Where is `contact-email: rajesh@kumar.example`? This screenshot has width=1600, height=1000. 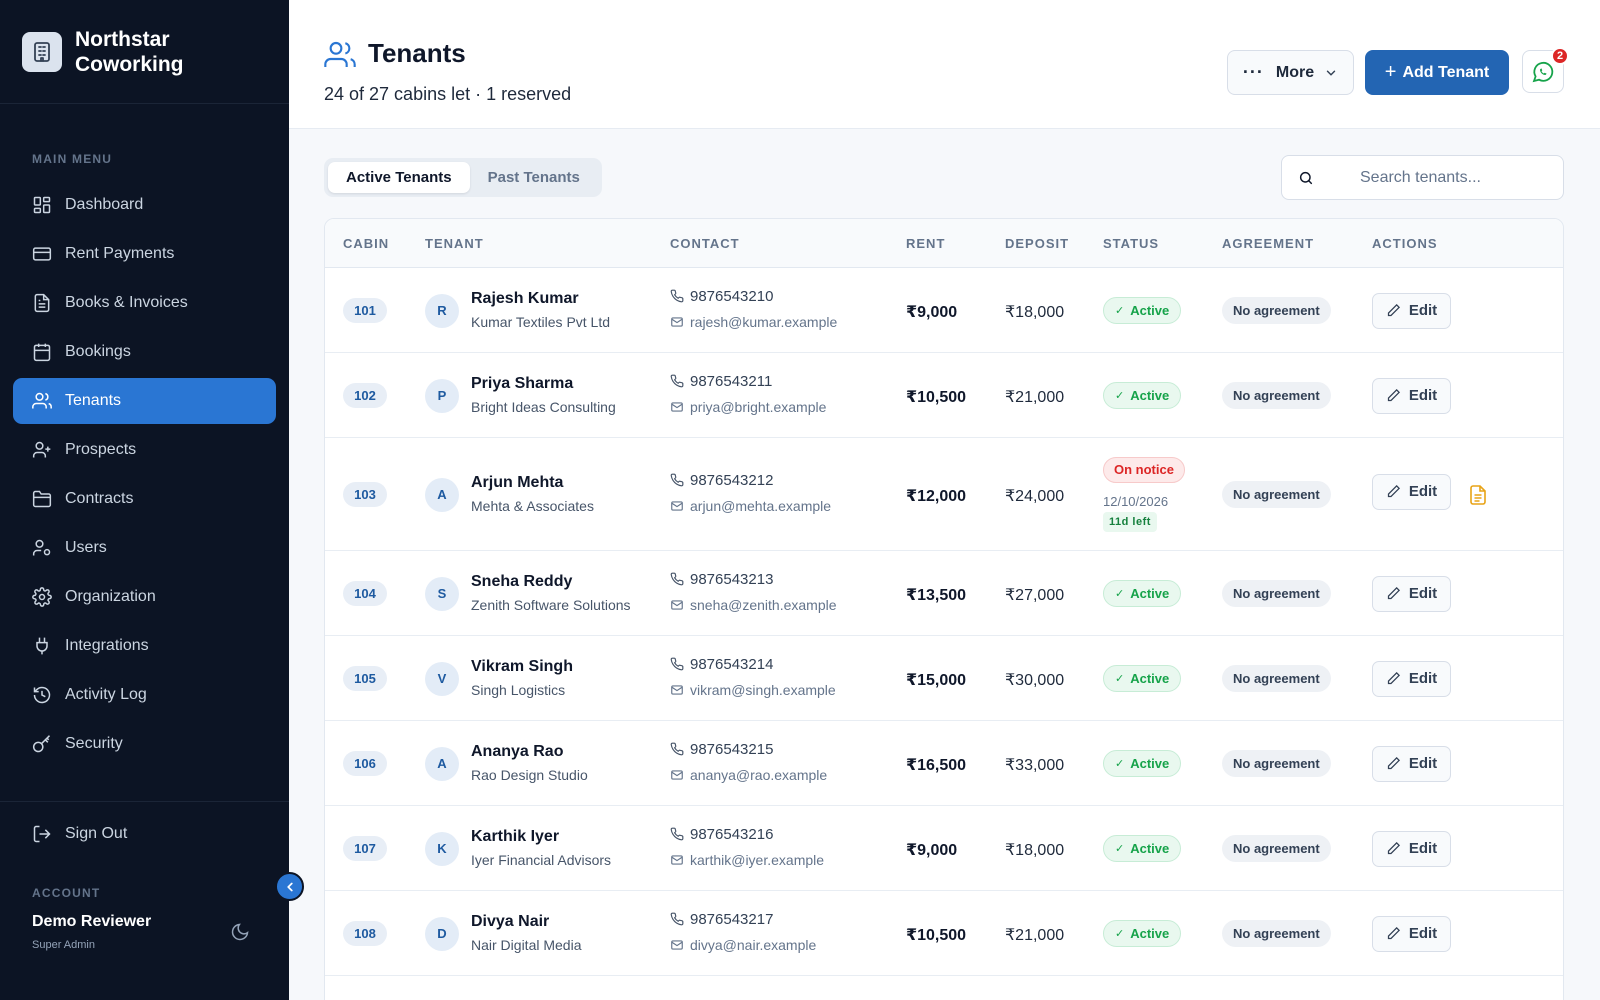 contact-email: rajesh@kumar.example is located at coordinates (753, 322).